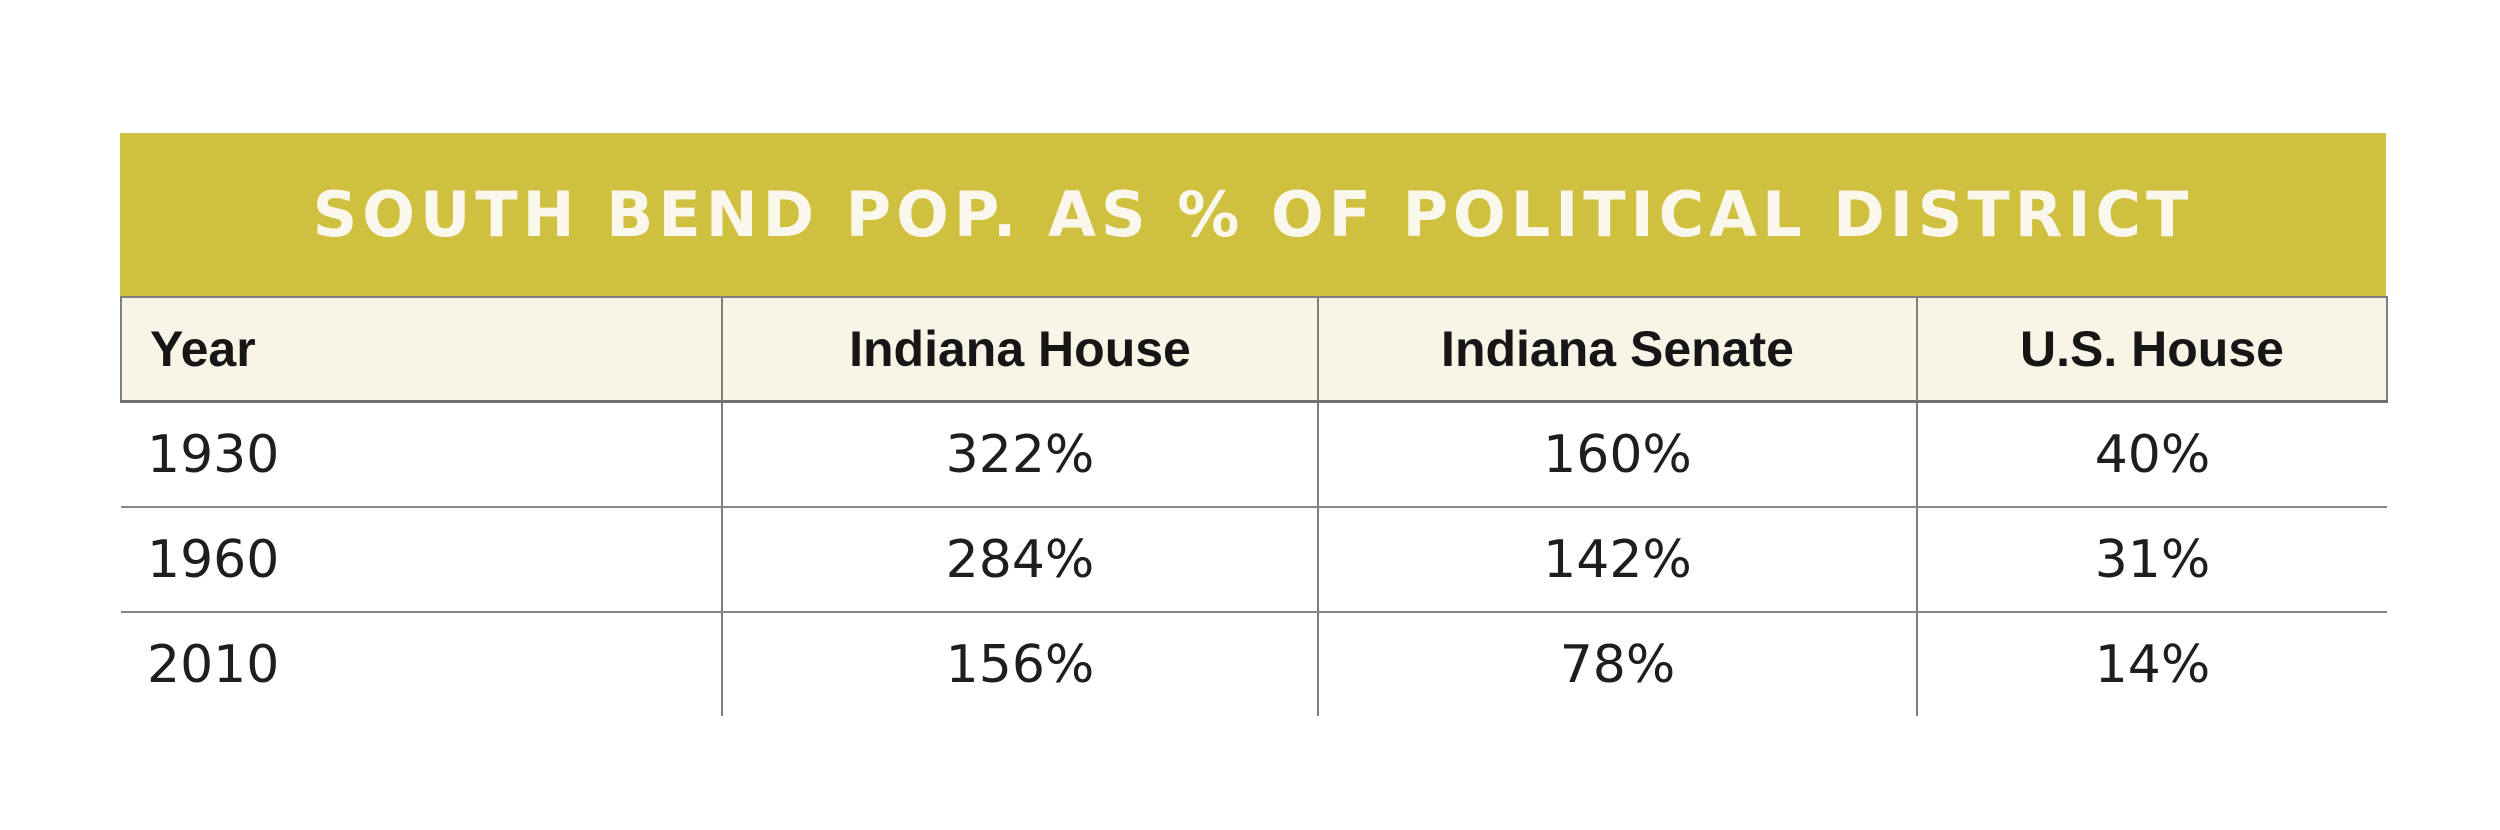 This screenshot has width=2500, height=830. I want to click on table-row-1960: 1960 284% 142% 31%, so click(1254, 560).